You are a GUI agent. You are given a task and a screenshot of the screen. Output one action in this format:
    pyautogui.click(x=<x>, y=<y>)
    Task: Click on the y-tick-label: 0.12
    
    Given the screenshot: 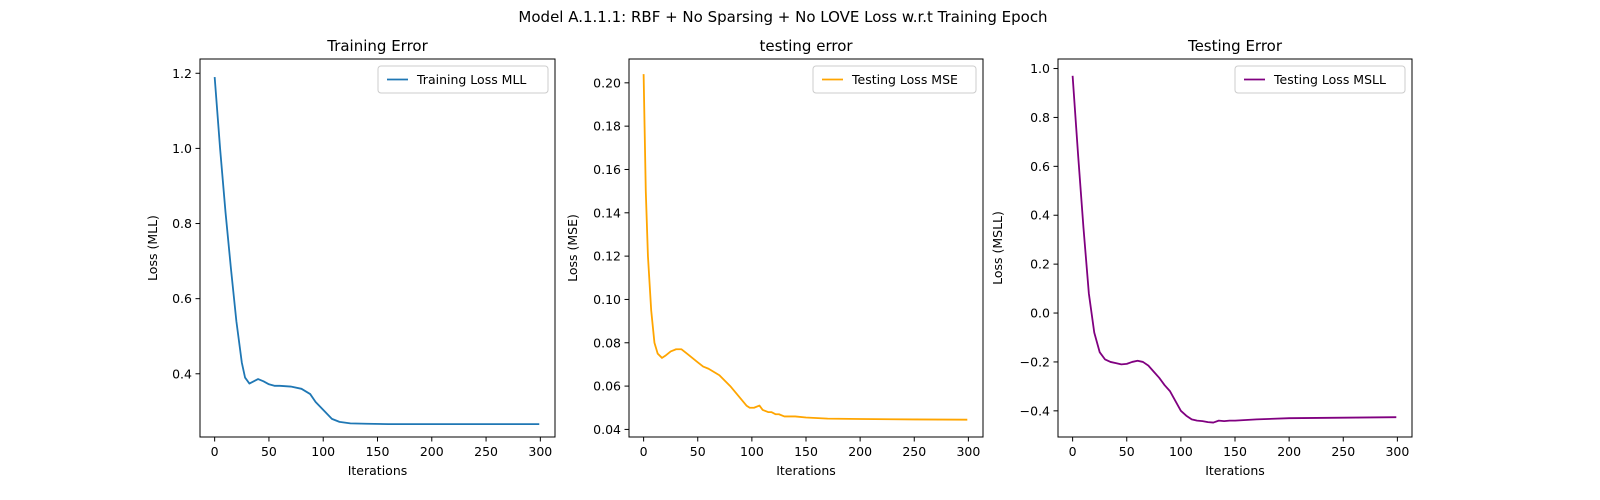 What is the action you would take?
    pyautogui.click(x=607, y=256)
    